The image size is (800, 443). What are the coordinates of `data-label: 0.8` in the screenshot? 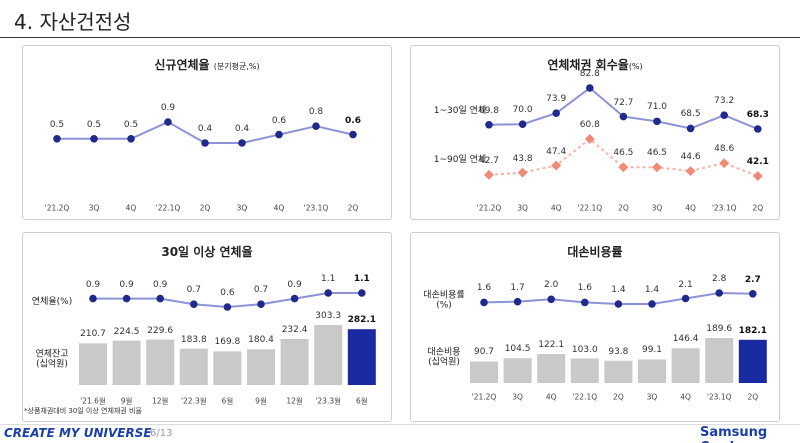 It's located at (316, 112).